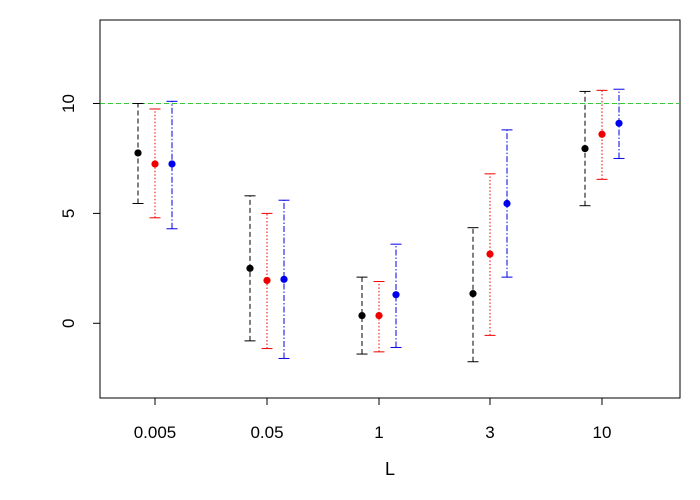 The height and width of the screenshot is (500, 700). Describe the element at coordinates (266, 432) in the screenshot. I see `x-tick-label: 0.05` at that location.